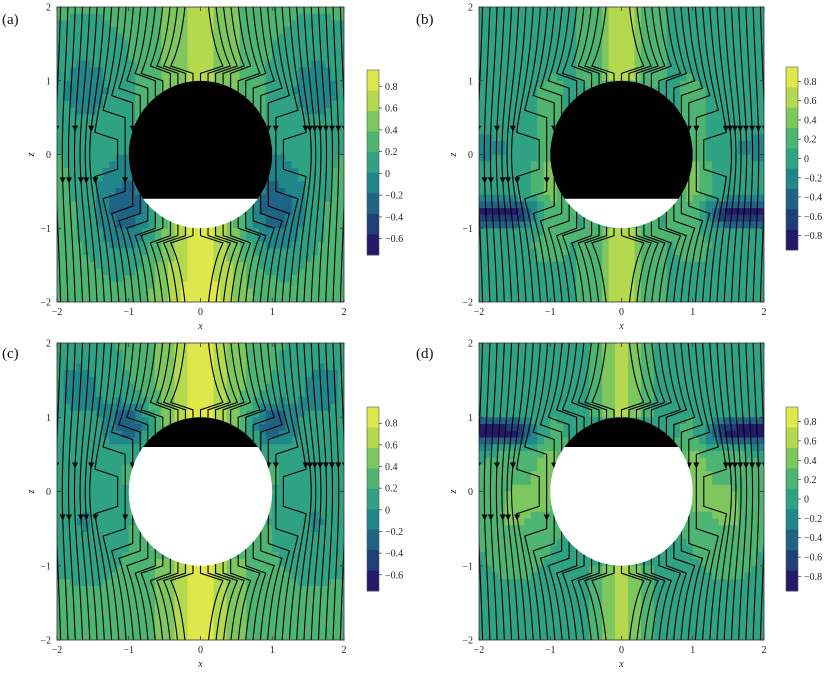  Describe the element at coordinates (10, 354) in the screenshot. I see `panel-label: (c)` at that location.